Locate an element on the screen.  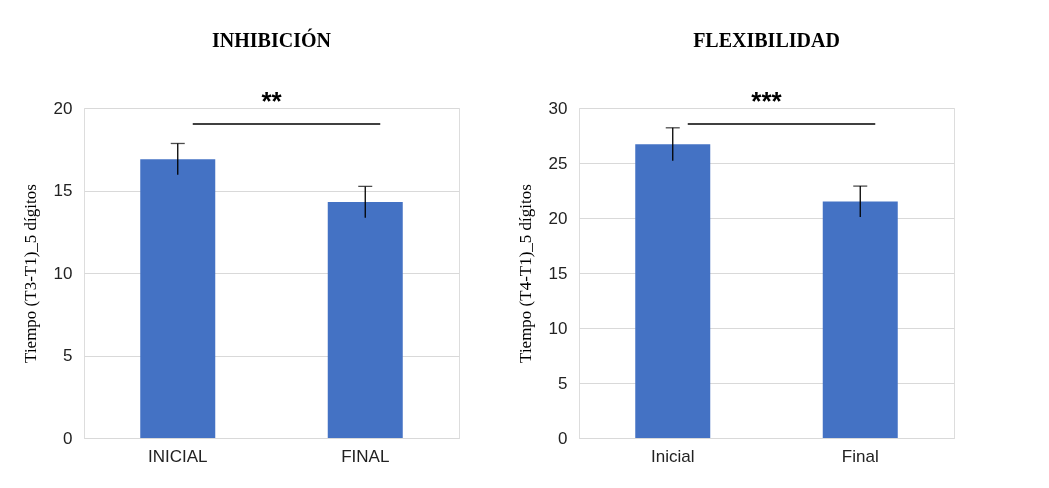
y-tick-label: 30 is located at coordinates (558, 108).